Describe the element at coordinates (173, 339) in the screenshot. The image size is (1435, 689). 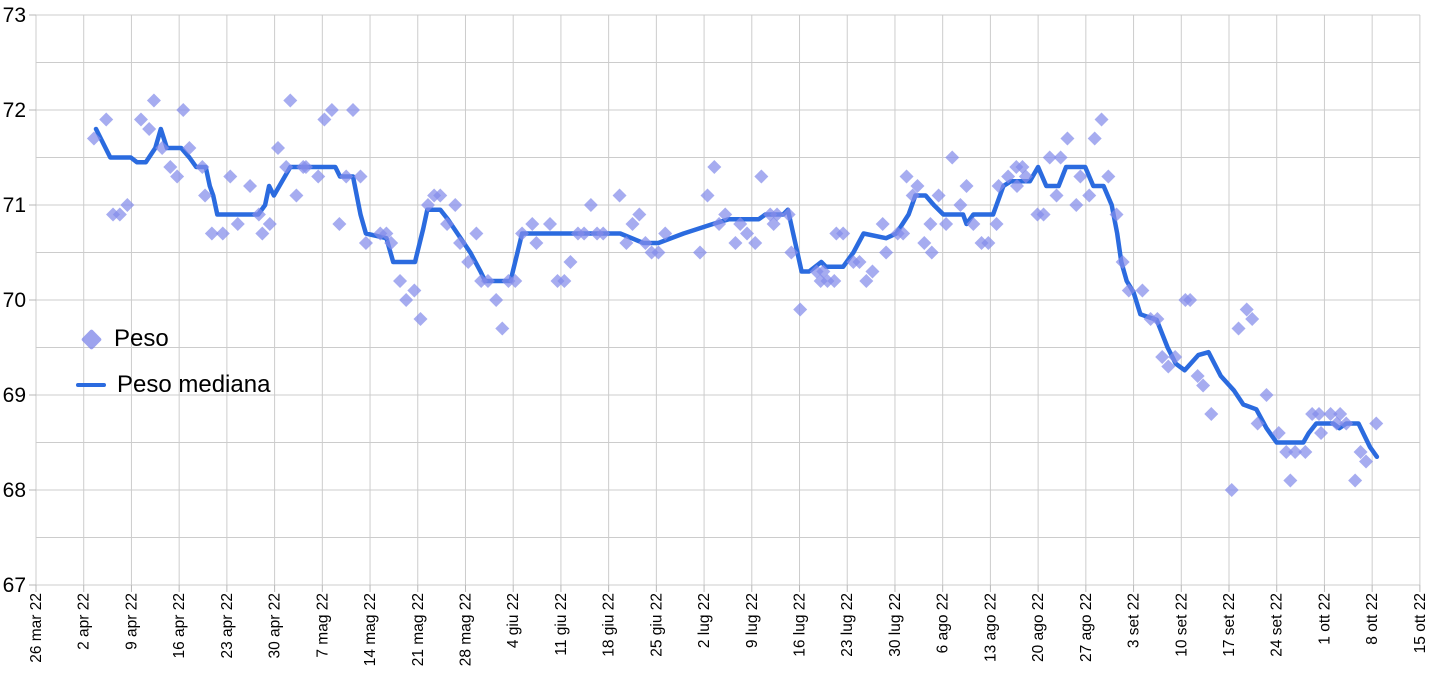
I see `legend-item-peso: Peso` at that location.